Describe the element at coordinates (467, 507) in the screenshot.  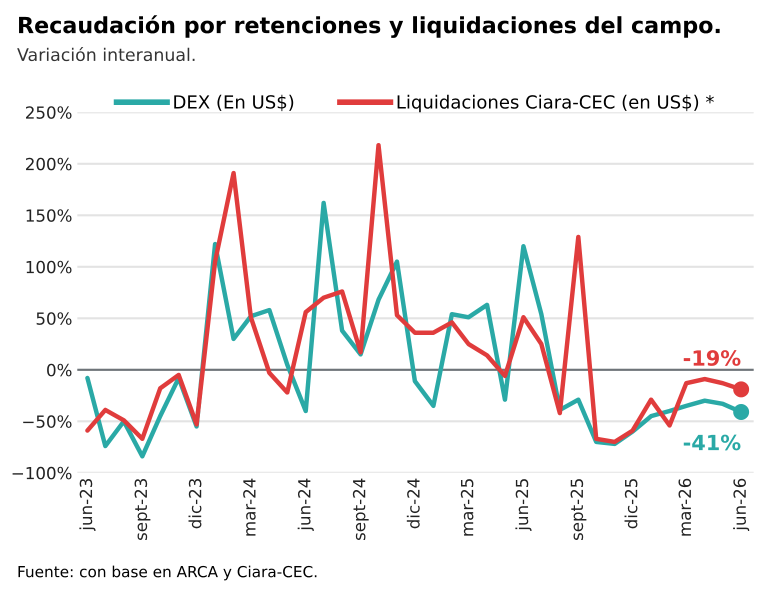
I see `x-tick-label: mar-25` at that location.